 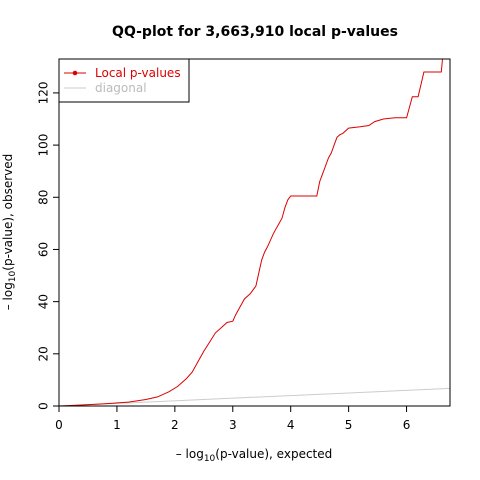 I want to click on y-tick-label: 40, so click(x=44, y=301).